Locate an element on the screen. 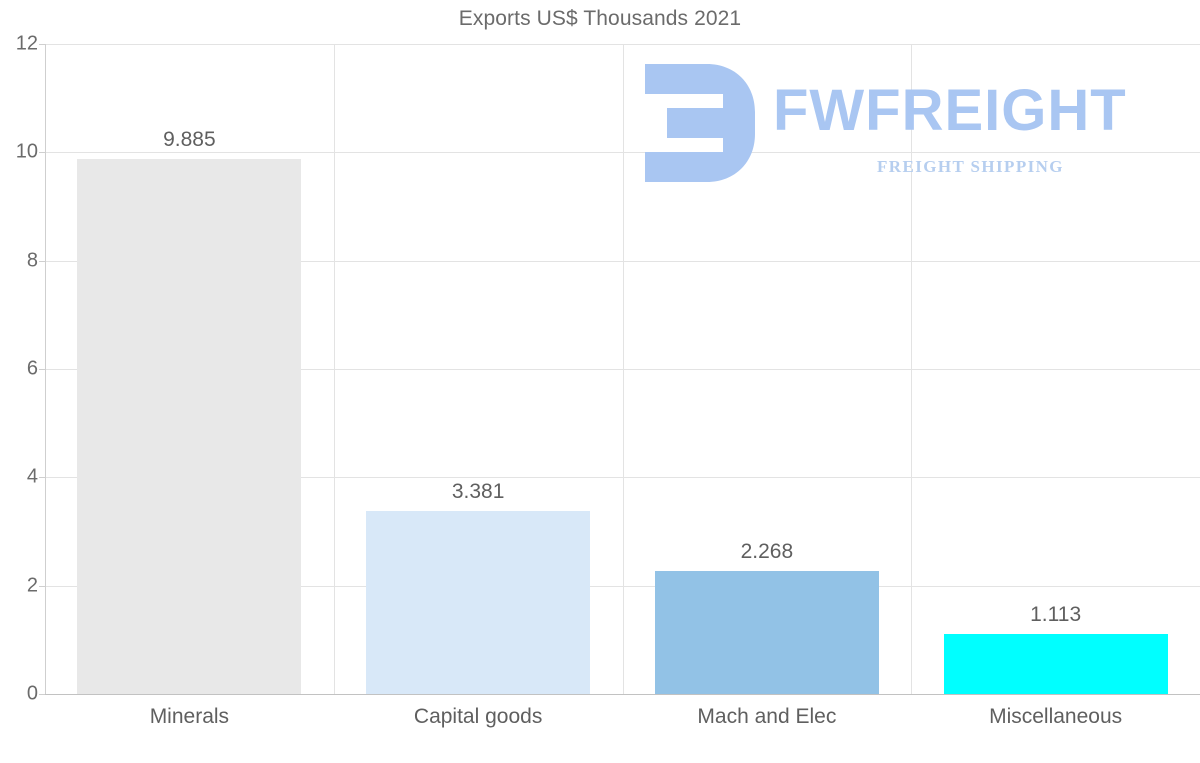 This screenshot has height=763, width=1200. x-tick-label: Mach and Elec is located at coordinates (767, 716).